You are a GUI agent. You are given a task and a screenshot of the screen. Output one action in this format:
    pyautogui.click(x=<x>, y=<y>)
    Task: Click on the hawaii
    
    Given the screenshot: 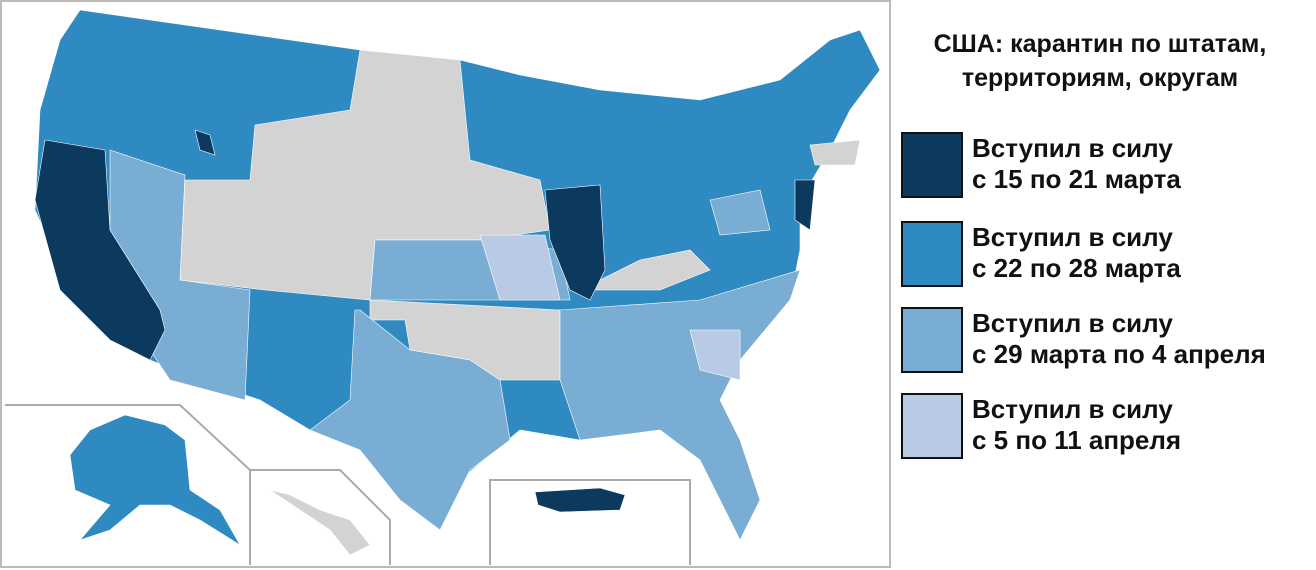 What is the action you would take?
    pyautogui.click(x=320, y=522)
    